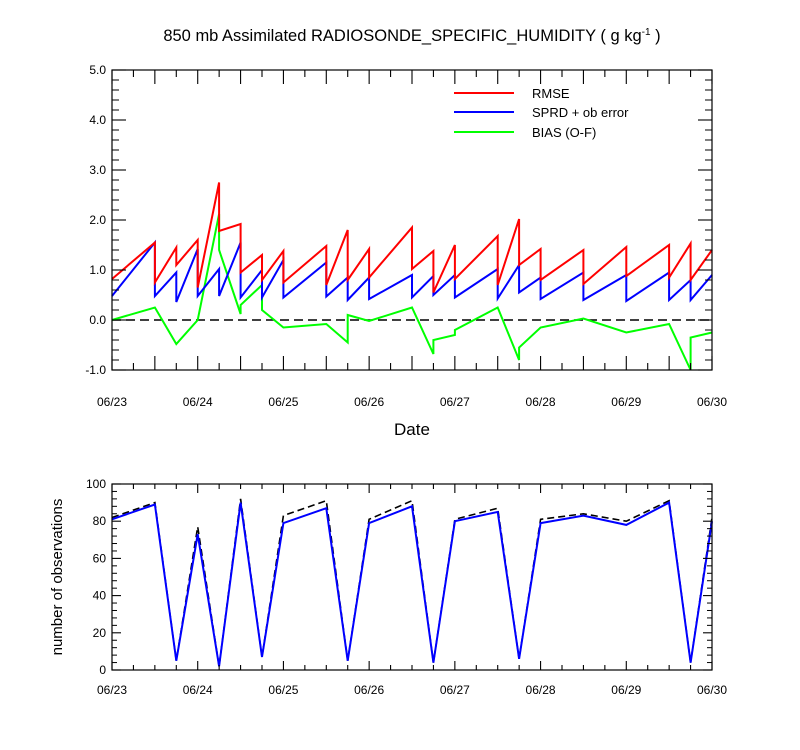 The width and height of the screenshot is (800, 750). I want to click on title-superscript: -1, so click(646, 32).